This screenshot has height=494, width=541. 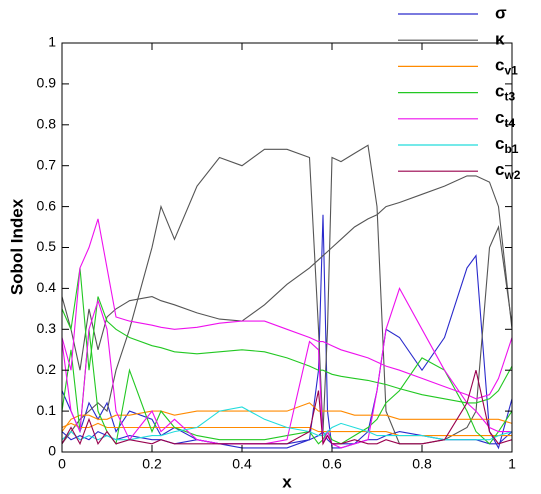 I want to click on y-tick-label: 0.6, so click(x=47, y=205).